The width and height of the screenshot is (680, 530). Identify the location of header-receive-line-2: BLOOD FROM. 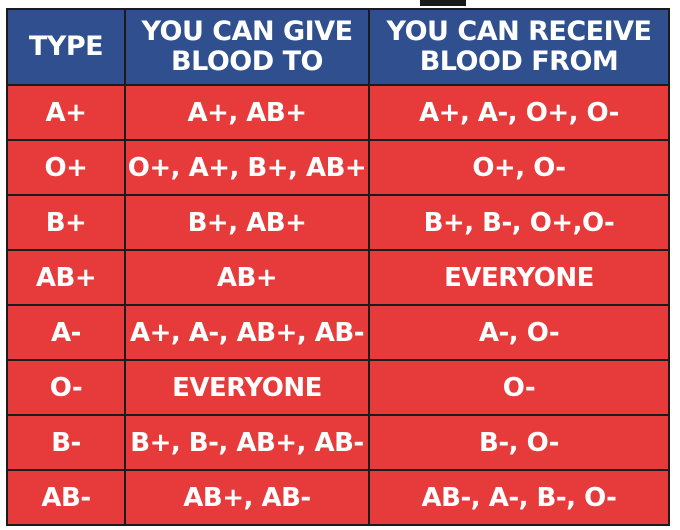
(519, 61).